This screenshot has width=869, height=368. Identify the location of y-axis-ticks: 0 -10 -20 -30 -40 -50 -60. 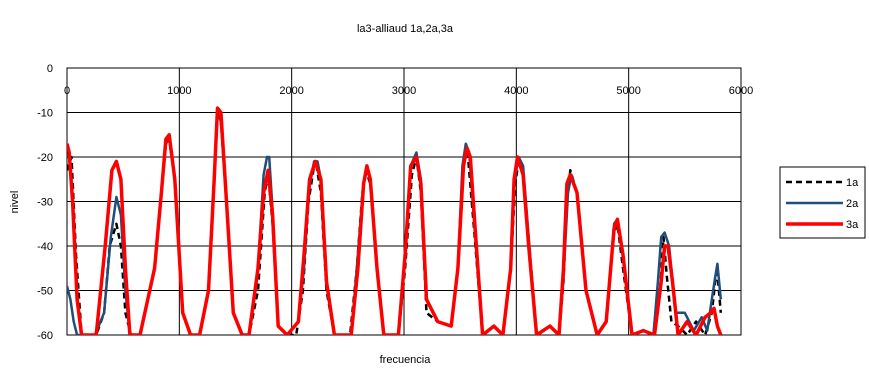
(45, 202).